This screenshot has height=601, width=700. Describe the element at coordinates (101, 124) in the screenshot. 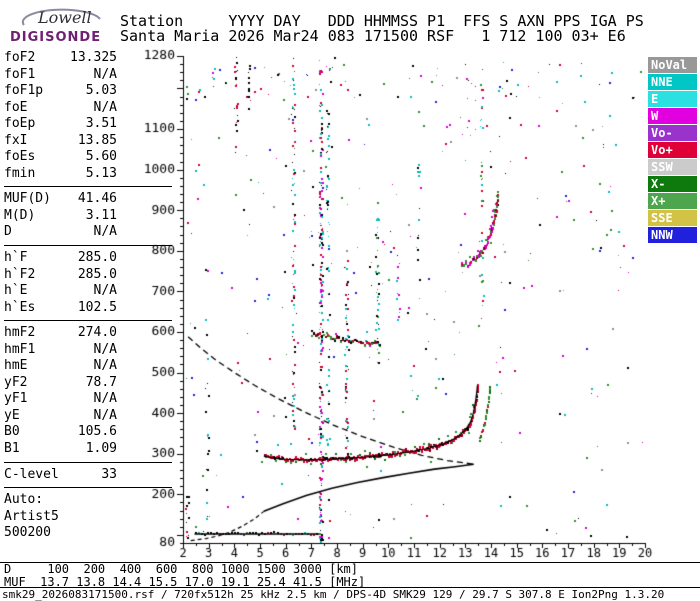

I see `parameter-value: 3.51` at that location.